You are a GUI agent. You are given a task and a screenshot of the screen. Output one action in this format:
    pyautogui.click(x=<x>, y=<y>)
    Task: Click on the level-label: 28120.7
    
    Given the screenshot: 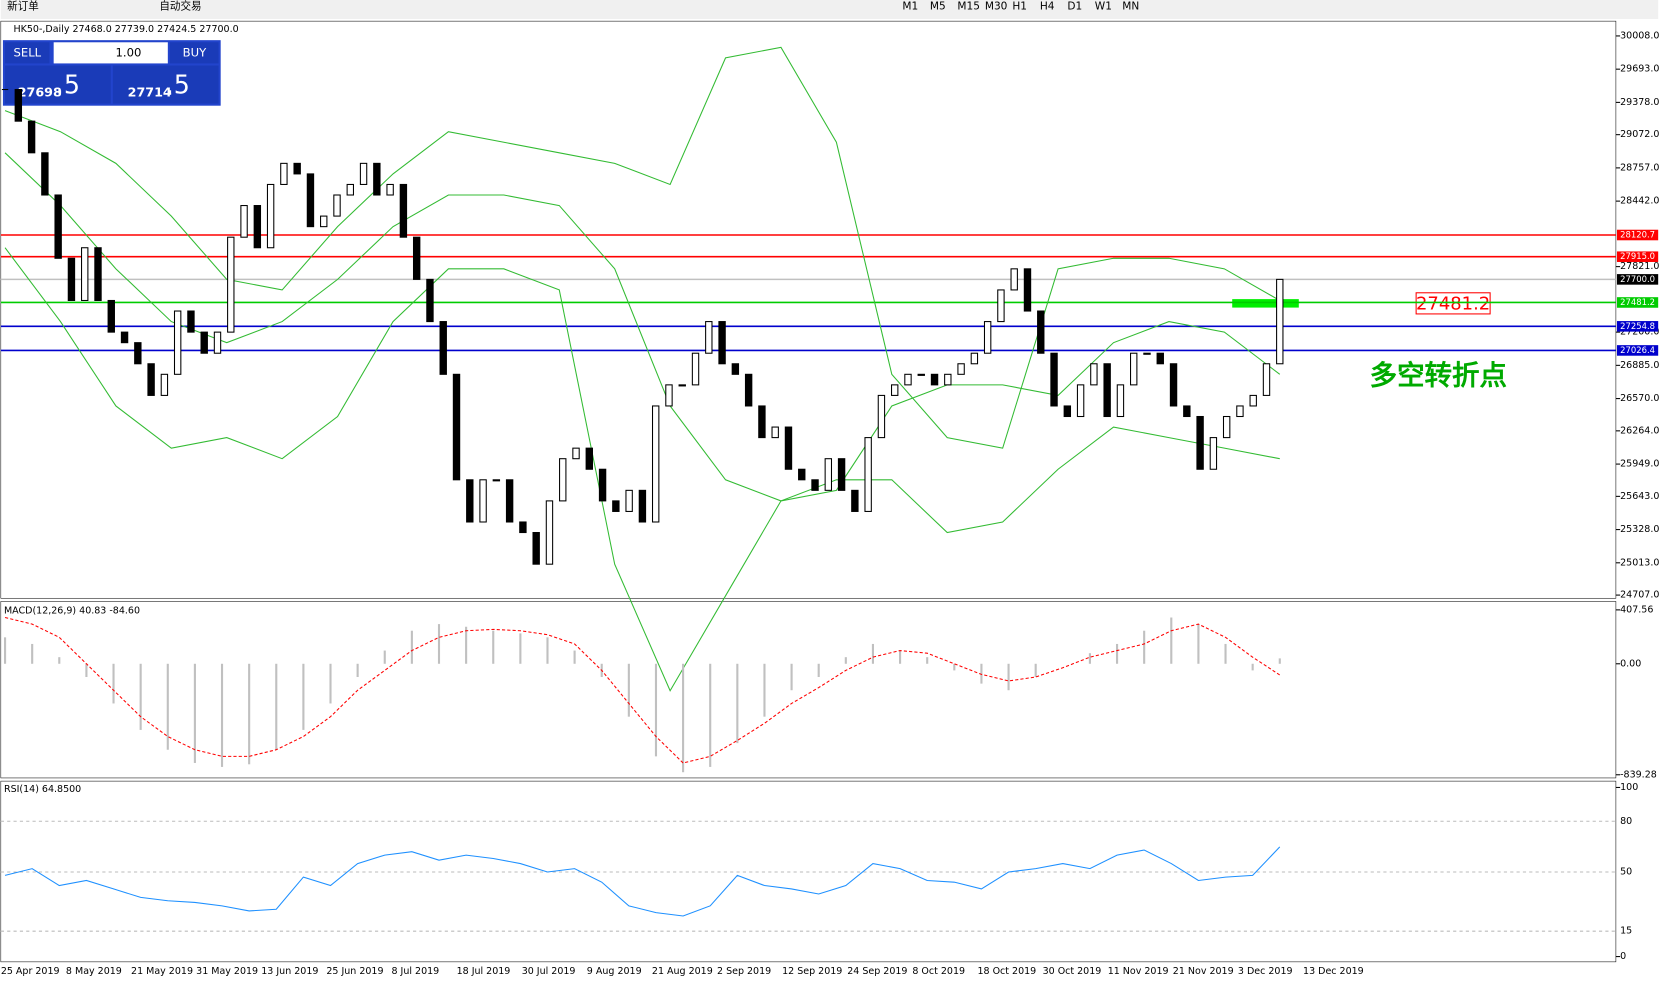 What is the action you would take?
    pyautogui.click(x=1637, y=235)
    